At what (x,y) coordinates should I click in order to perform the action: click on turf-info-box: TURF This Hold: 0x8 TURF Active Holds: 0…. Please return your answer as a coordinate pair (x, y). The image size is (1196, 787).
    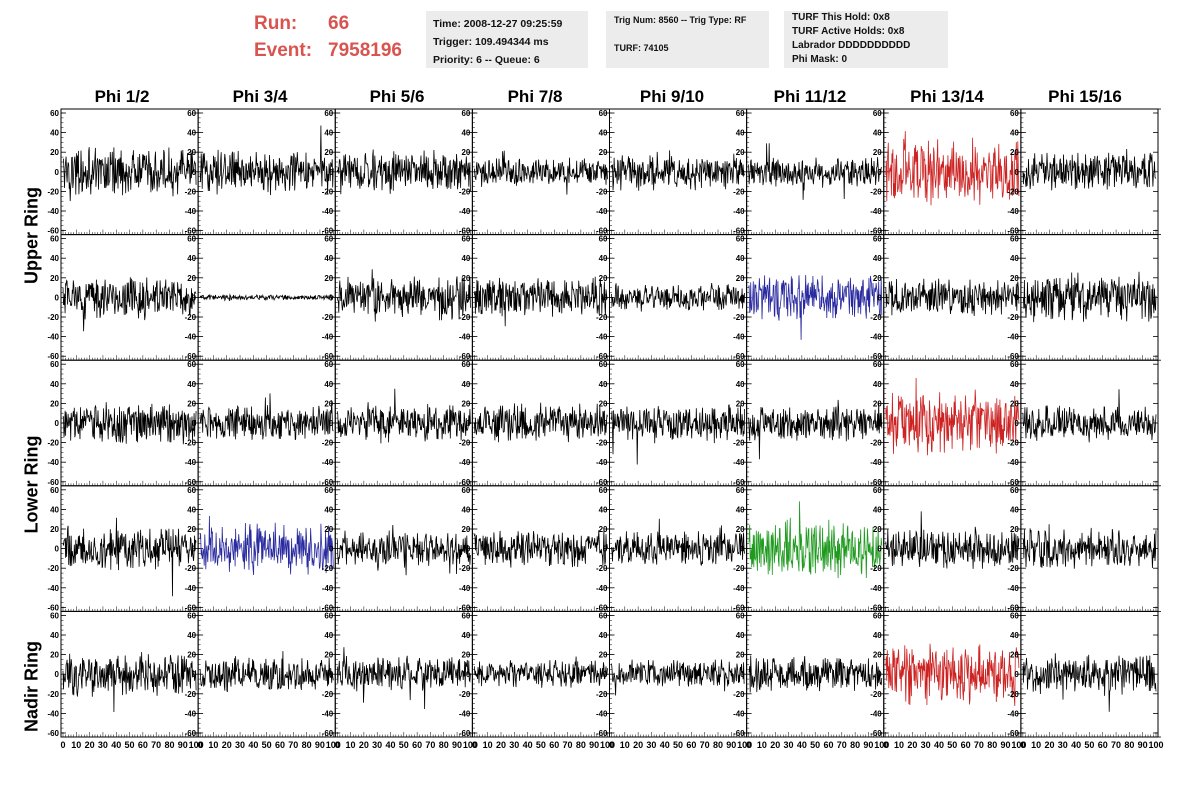
    Looking at the image, I should click on (866, 39).